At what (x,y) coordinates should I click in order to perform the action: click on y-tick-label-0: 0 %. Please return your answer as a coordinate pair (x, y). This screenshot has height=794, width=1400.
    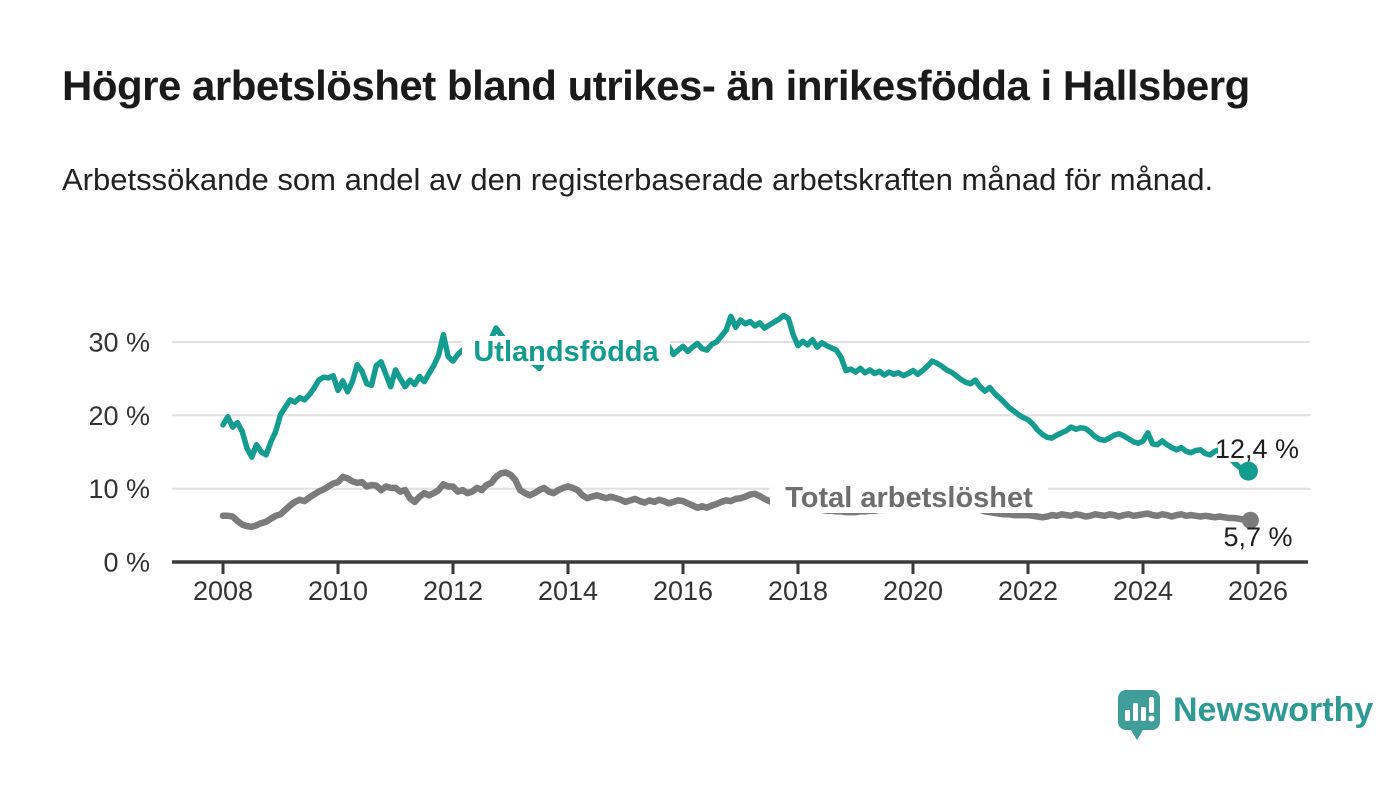
    Looking at the image, I should click on (126, 563).